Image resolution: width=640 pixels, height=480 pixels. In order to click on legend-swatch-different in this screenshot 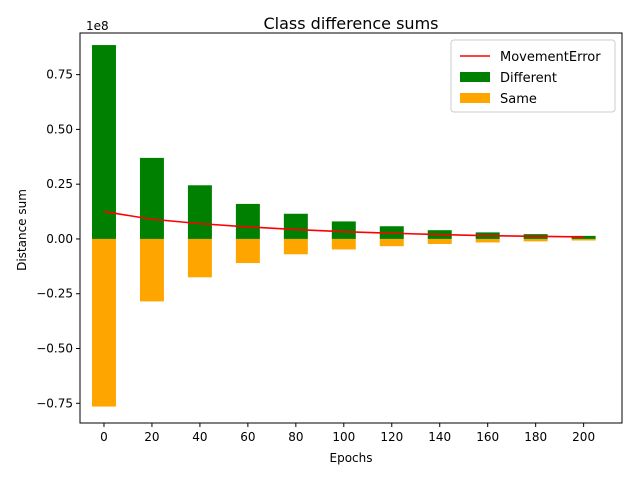, I will do `click(475, 77)`.